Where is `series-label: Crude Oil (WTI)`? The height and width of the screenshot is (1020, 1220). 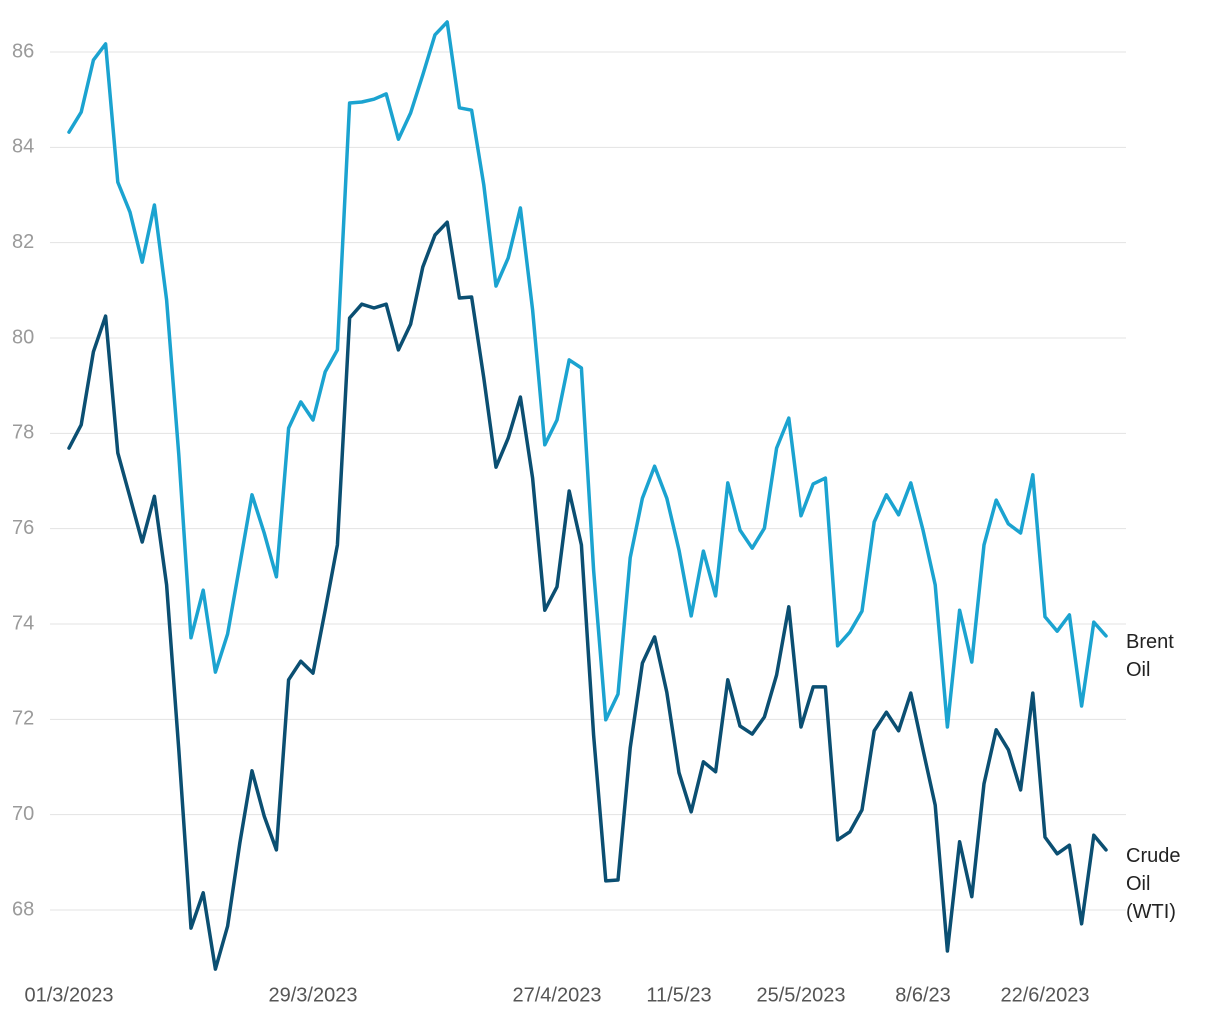
series-label: Crude Oil (WTI) is located at coordinates (1153, 883).